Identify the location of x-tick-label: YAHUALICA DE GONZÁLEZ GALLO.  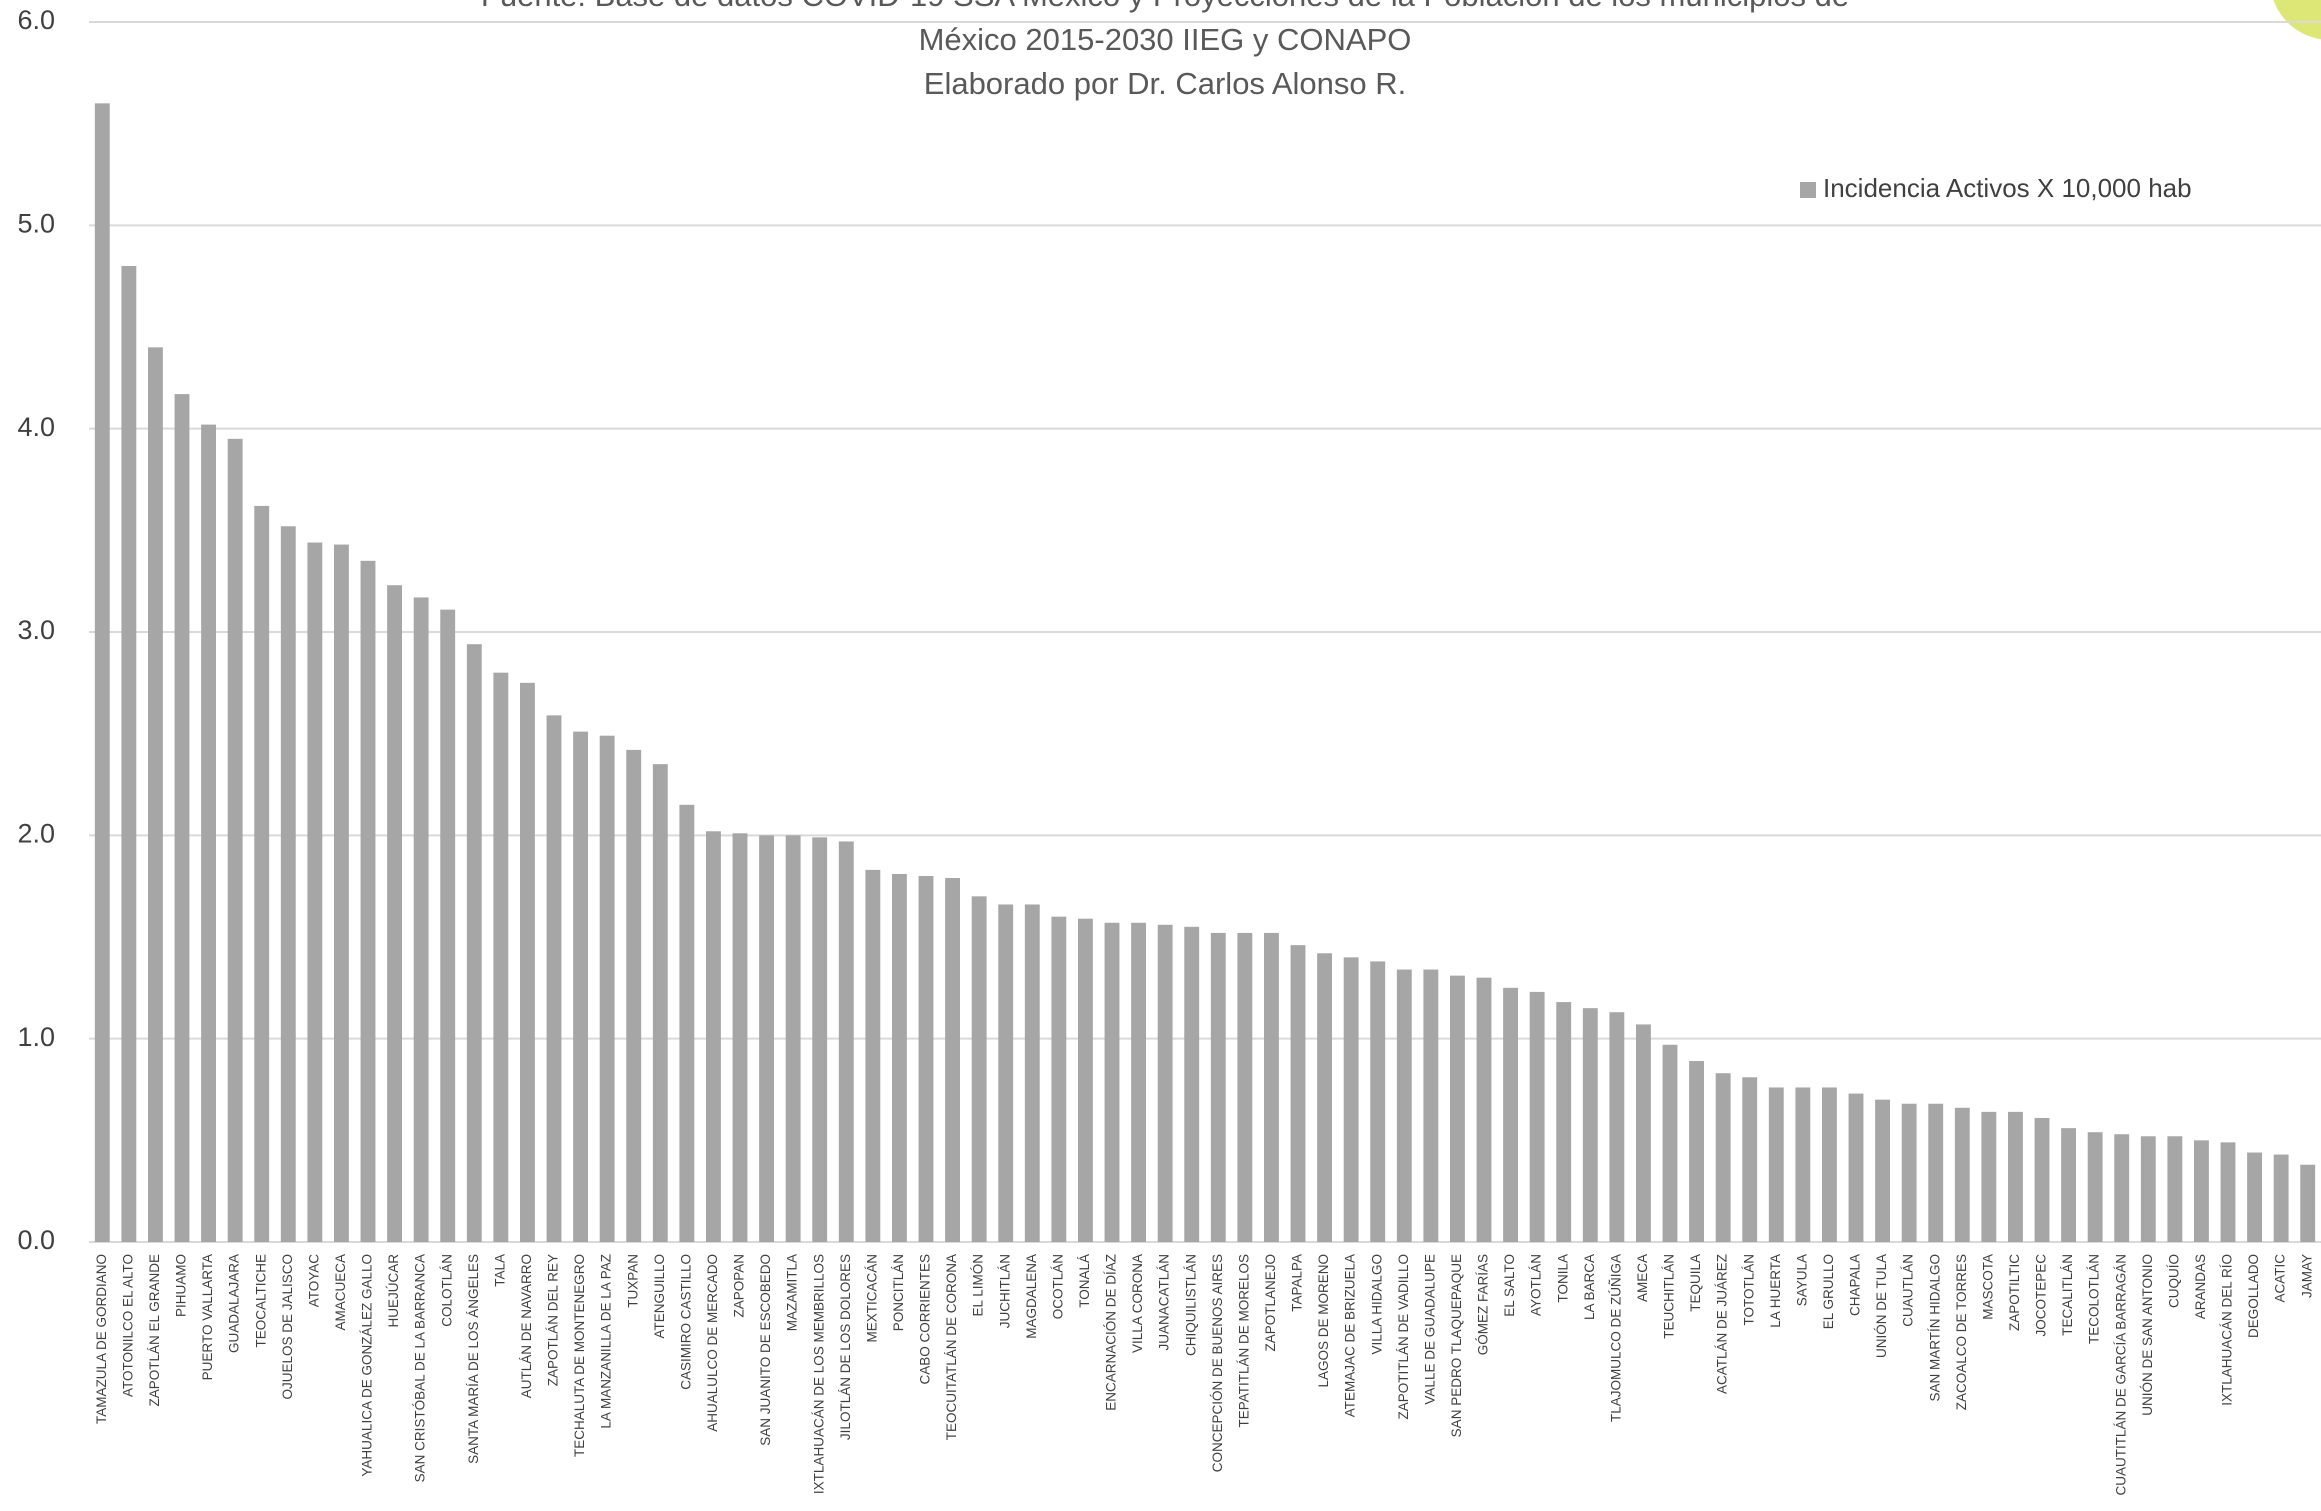
(367, 1365).